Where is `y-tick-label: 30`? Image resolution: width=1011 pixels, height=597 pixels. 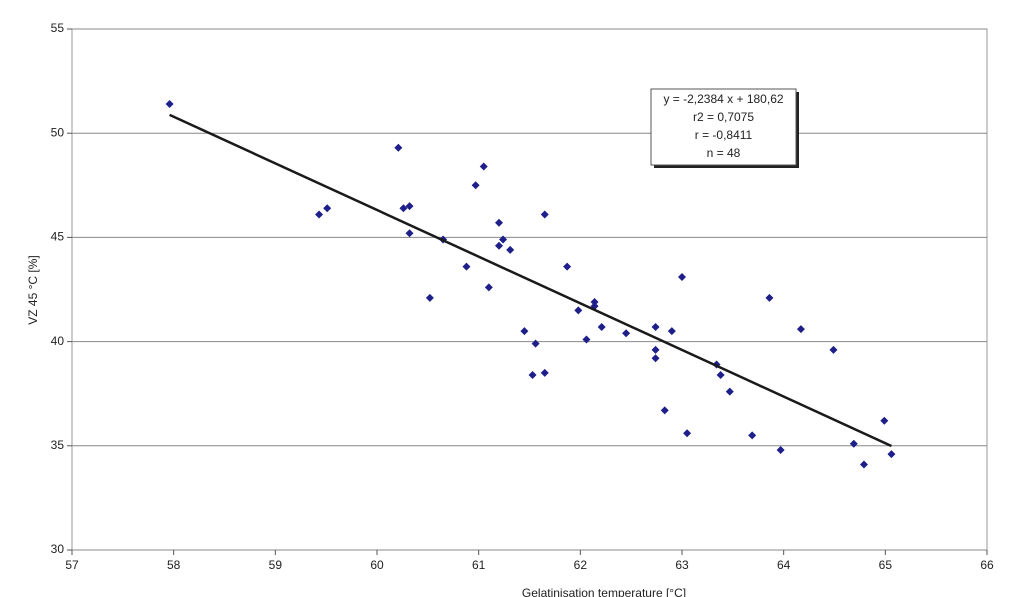
y-tick-label: 30 is located at coordinates (58, 549).